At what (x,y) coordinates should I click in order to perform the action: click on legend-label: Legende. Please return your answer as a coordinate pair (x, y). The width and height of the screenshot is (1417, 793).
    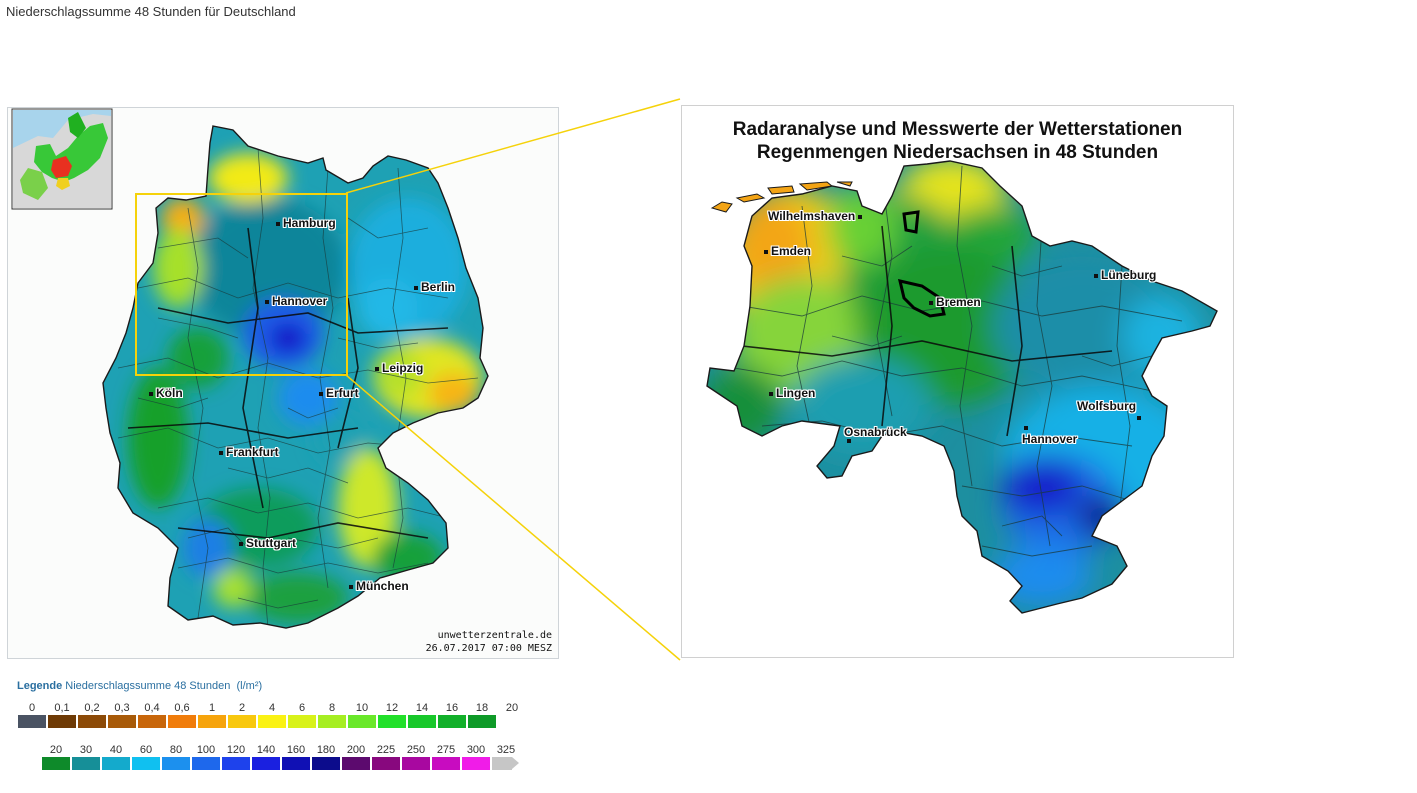
    Looking at the image, I should click on (40, 686).